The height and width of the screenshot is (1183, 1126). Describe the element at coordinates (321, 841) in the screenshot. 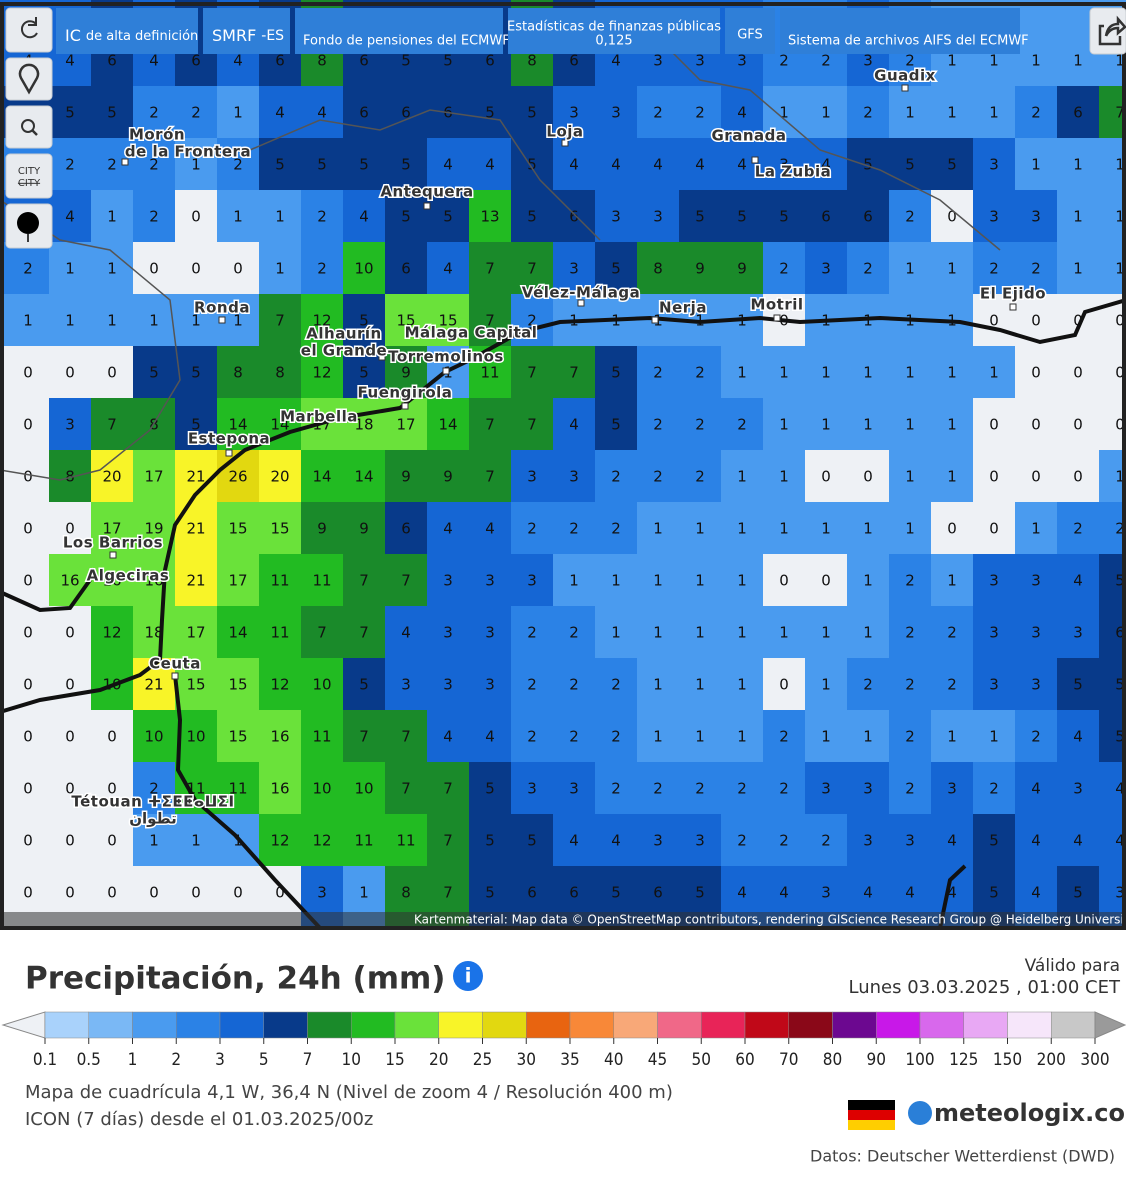

I see `precip-value: 12` at that location.